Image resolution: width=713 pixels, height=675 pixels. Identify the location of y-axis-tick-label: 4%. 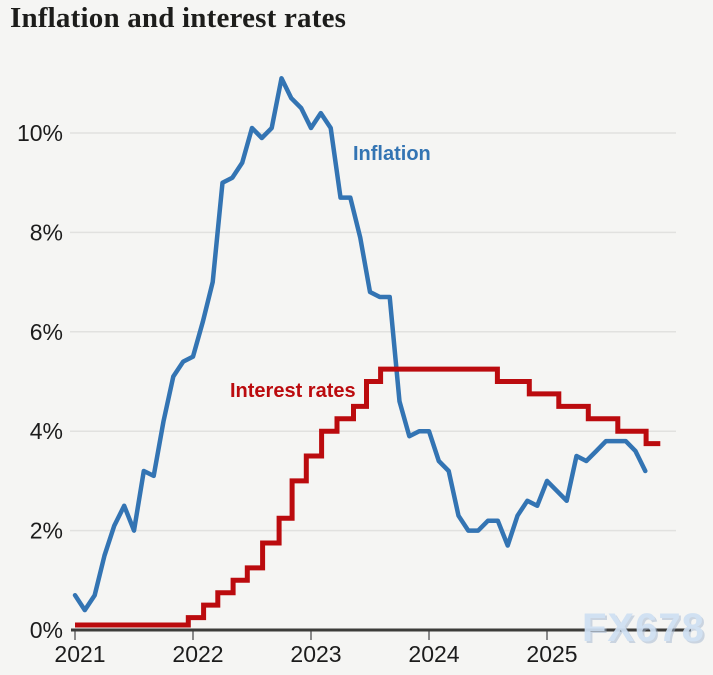
(46, 431).